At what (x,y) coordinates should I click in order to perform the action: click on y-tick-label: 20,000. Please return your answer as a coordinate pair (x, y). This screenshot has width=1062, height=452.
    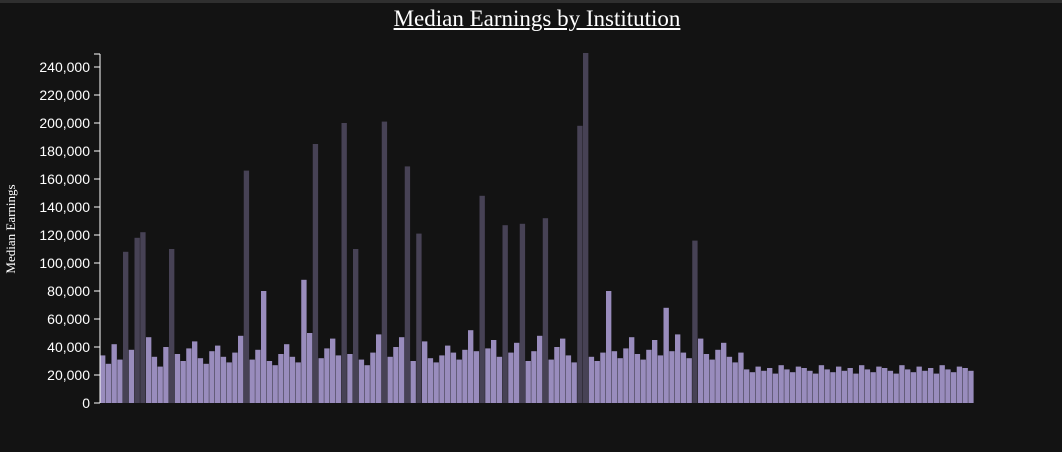
    Looking at the image, I should click on (68, 375).